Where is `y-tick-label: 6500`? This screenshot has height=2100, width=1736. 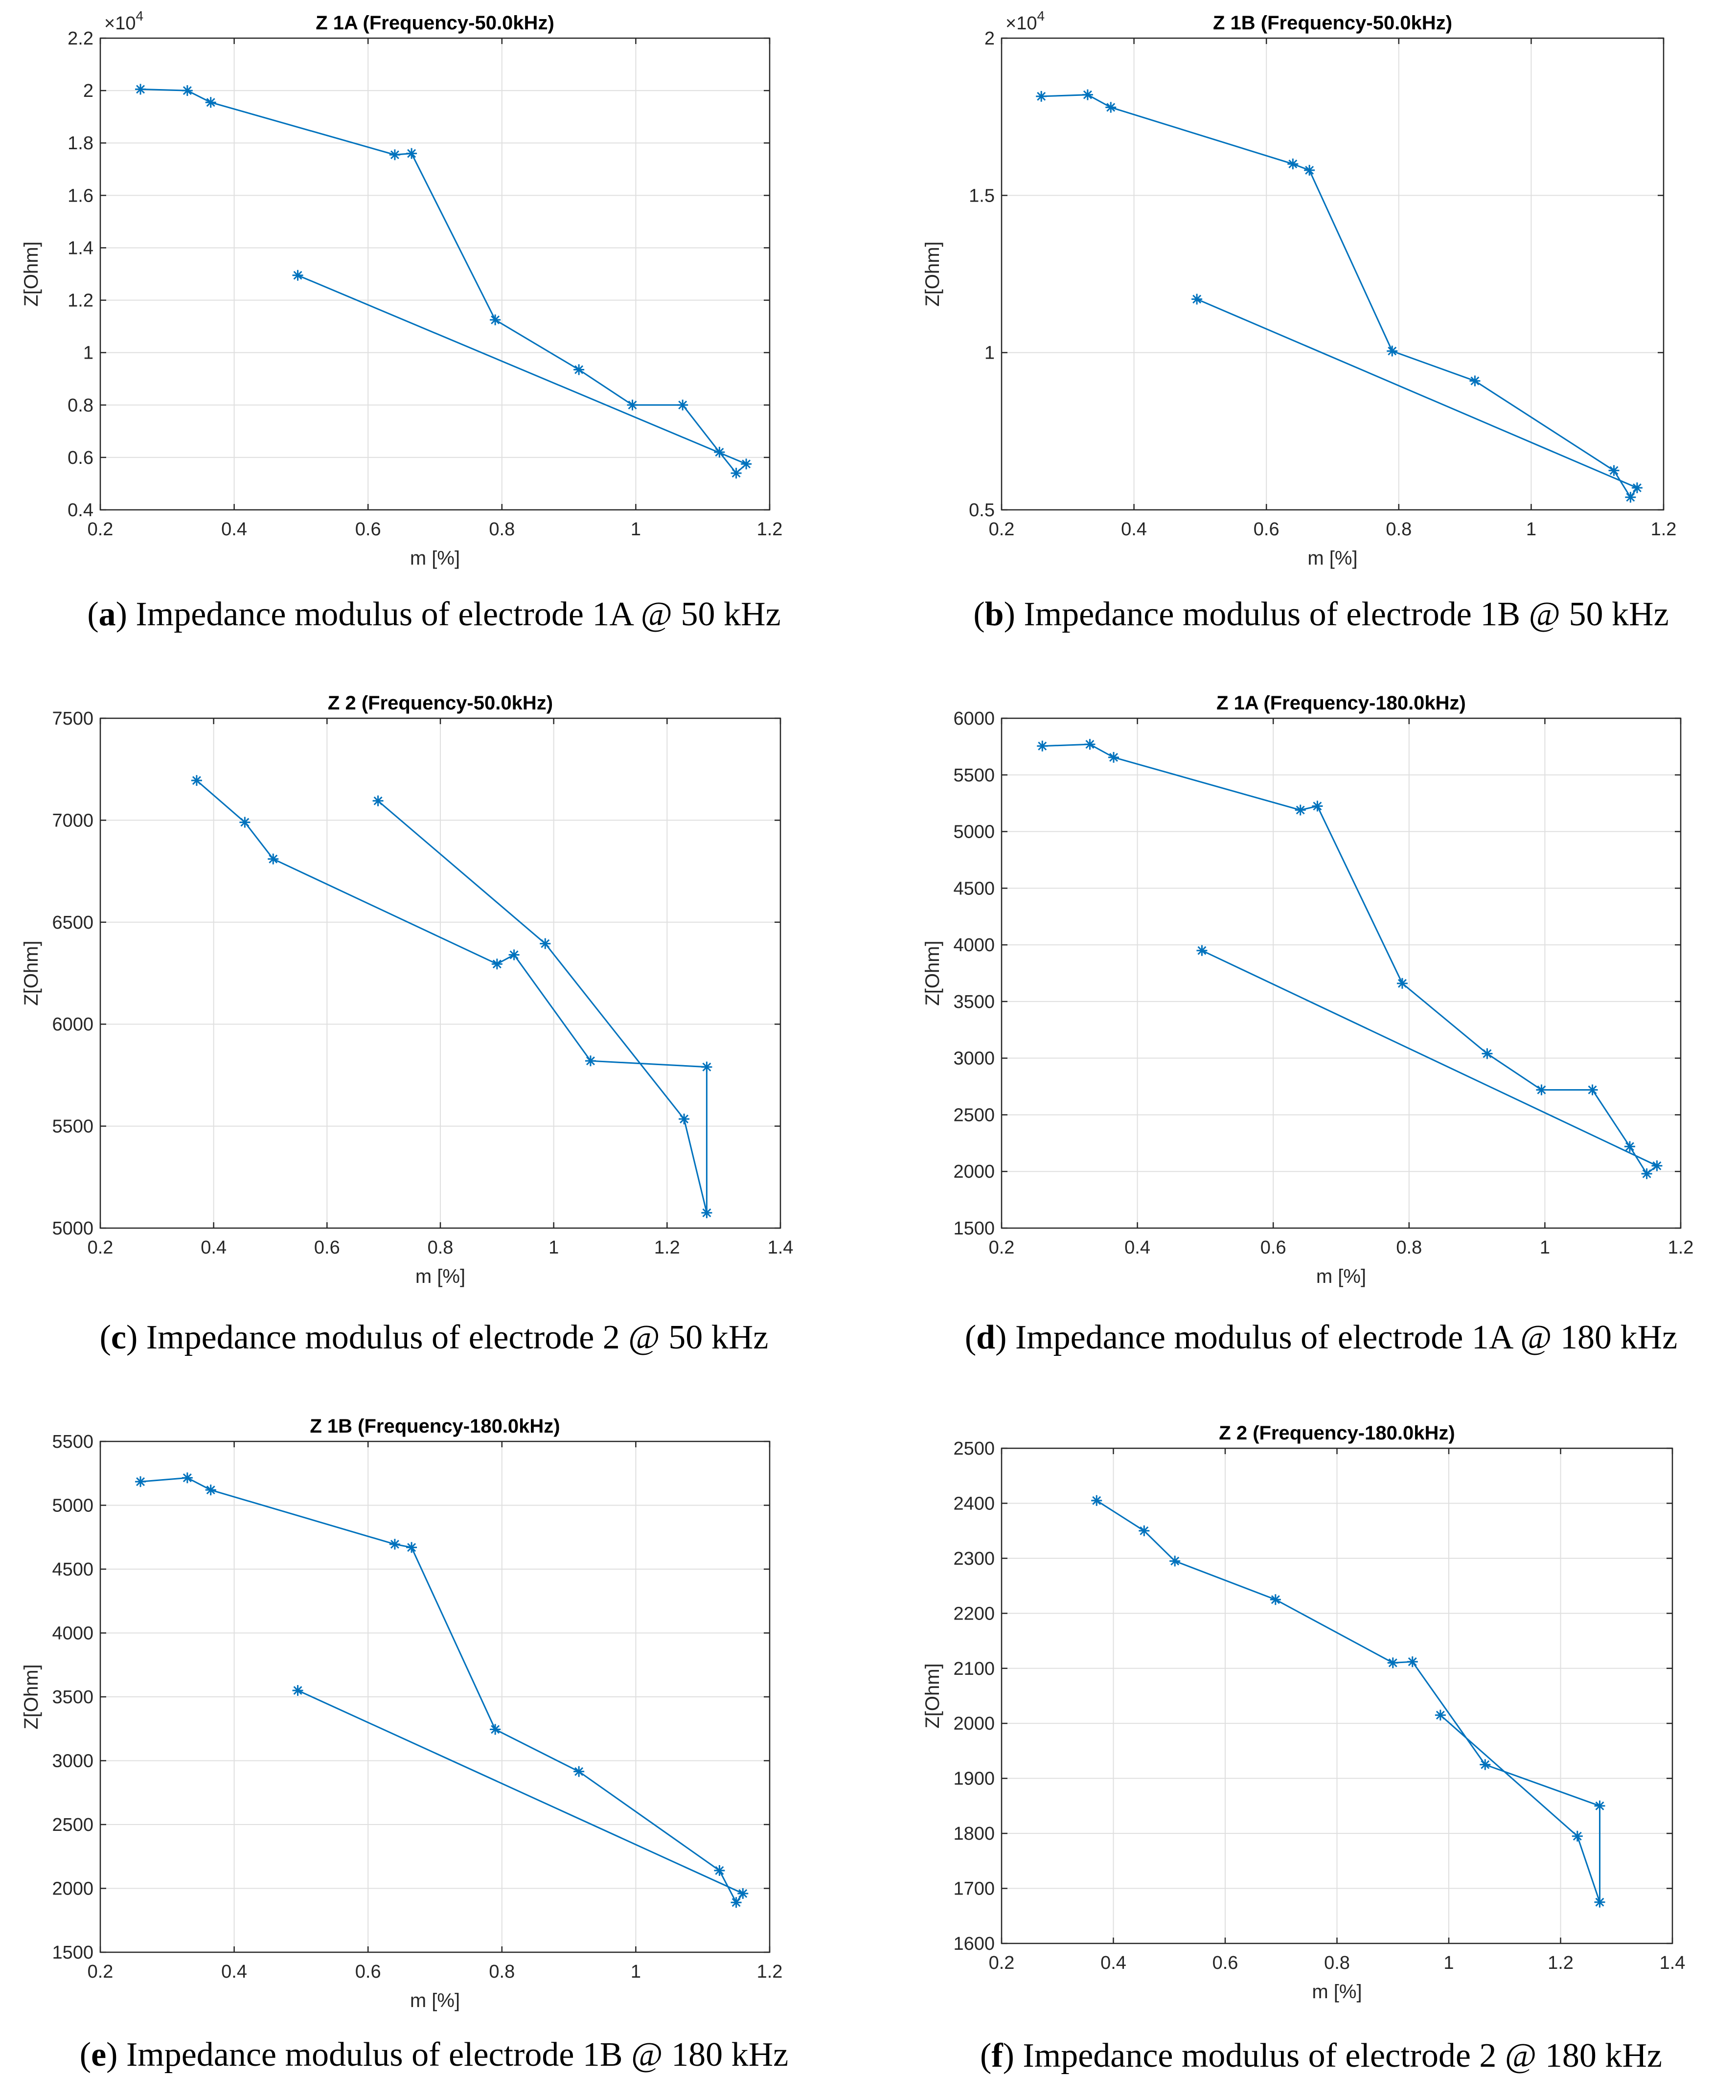 y-tick-label: 6500 is located at coordinates (73, 923).